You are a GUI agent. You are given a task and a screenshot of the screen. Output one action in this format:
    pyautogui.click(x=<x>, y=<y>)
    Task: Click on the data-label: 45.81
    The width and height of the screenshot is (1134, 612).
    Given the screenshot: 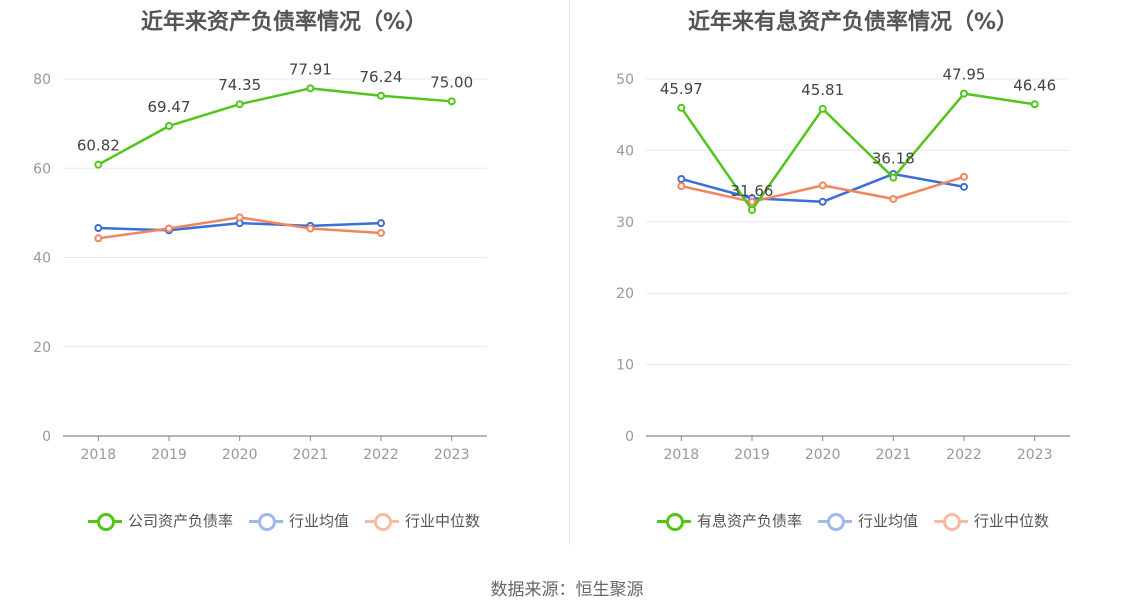 What is the action you would take?
    pyautogui.click(x=822, y=90)
    